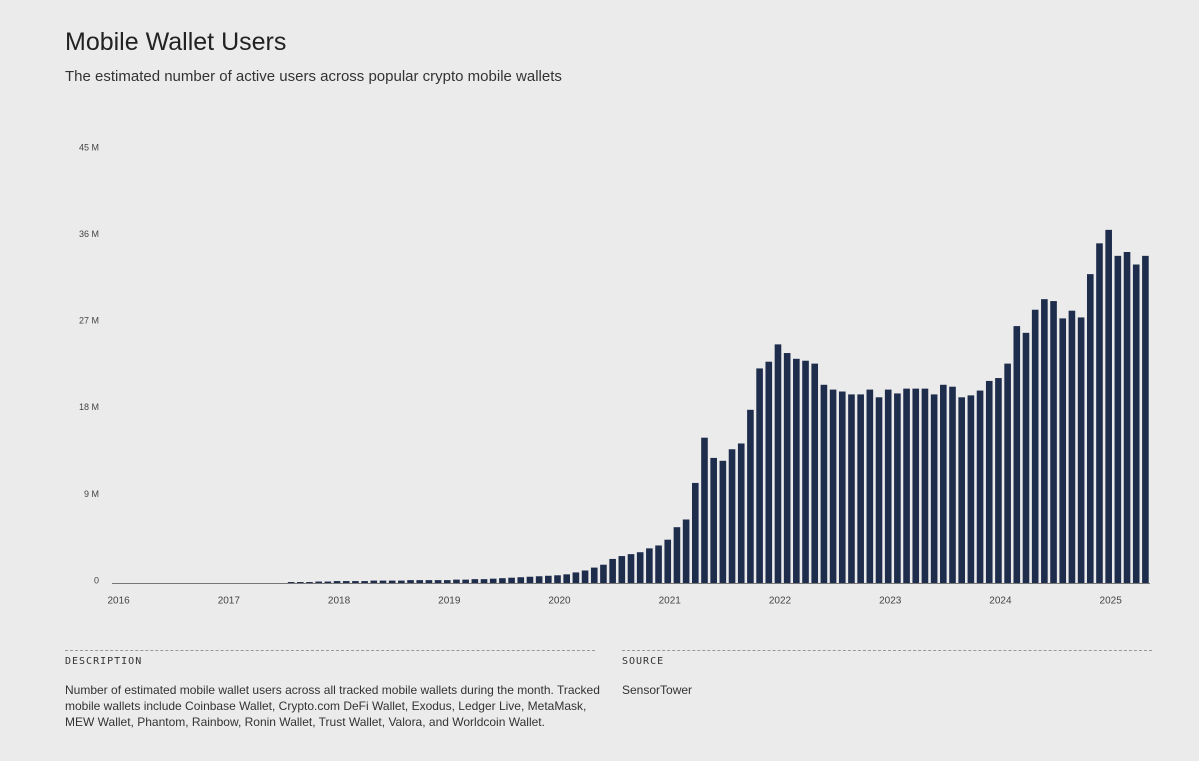  Describe the element at coordinates (559, 601) in the screenshot. I see `x-tick-label: 2020` at that location.